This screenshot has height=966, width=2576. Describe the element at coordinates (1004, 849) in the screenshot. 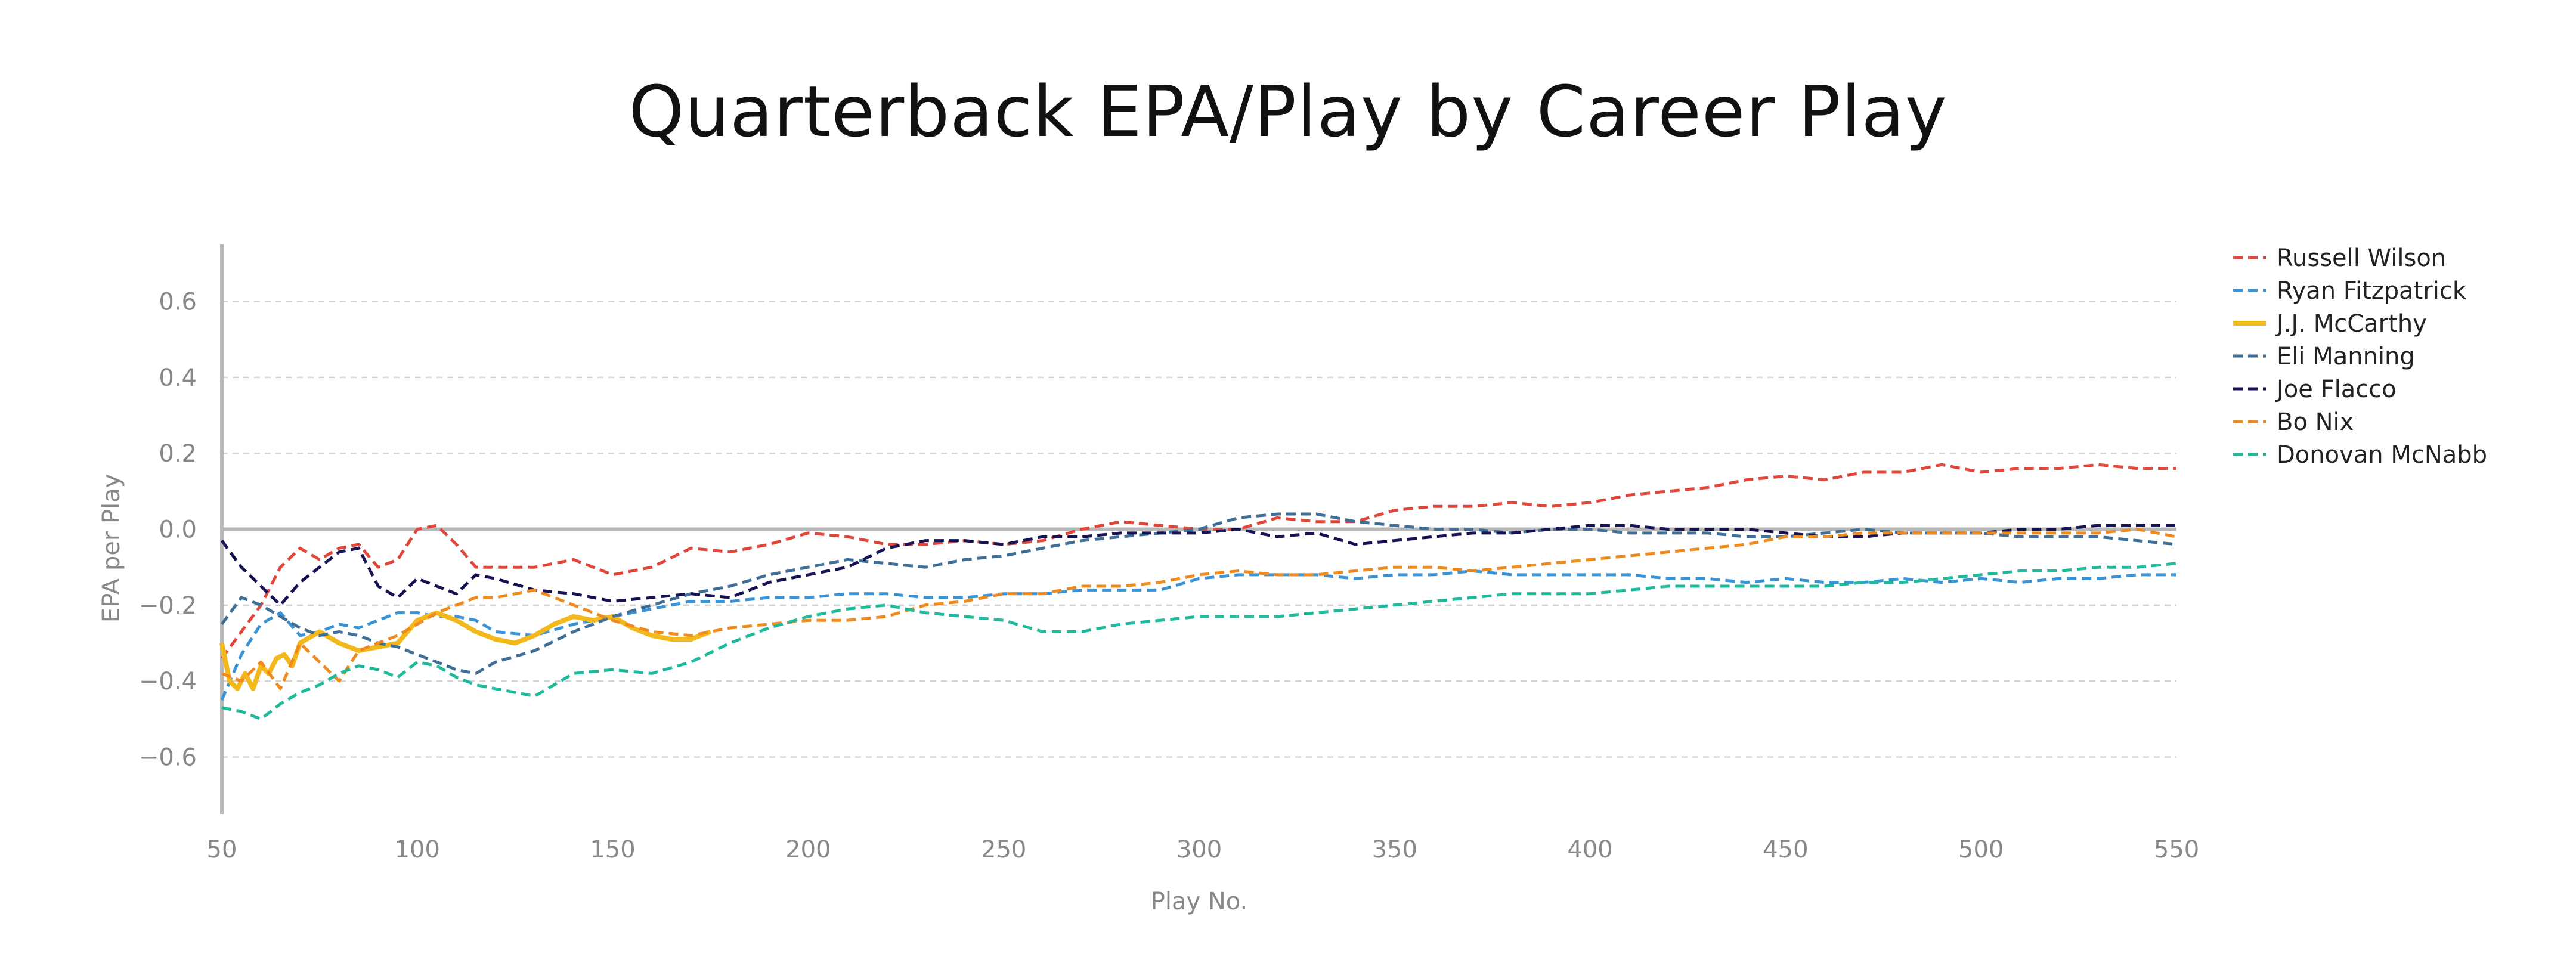

I see `x-tick-label: 250` at that location.